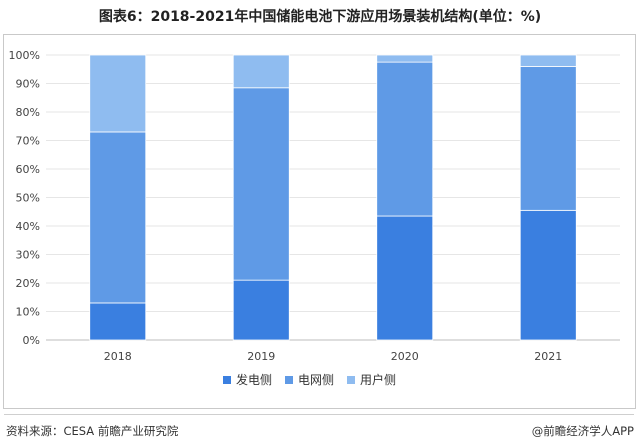 The height and width of the screenshot is (445, 640). Describe the element at coordinates (261, 310) in the screenshot. I see `bar-segment-generation-2019` at that location.